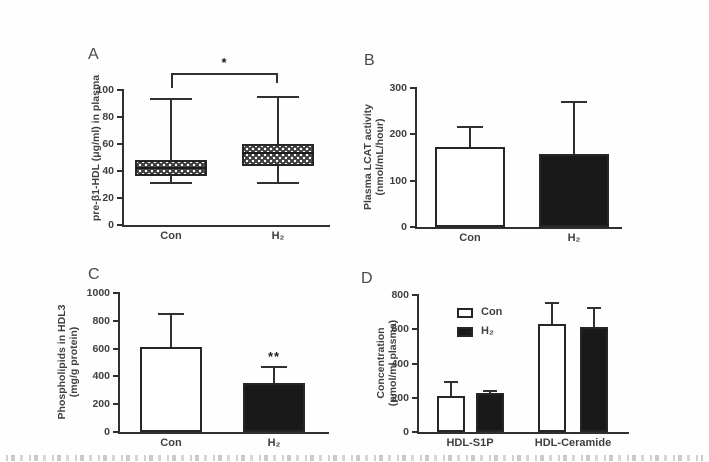  I want to click on significance-label: *, so click(224, 62).